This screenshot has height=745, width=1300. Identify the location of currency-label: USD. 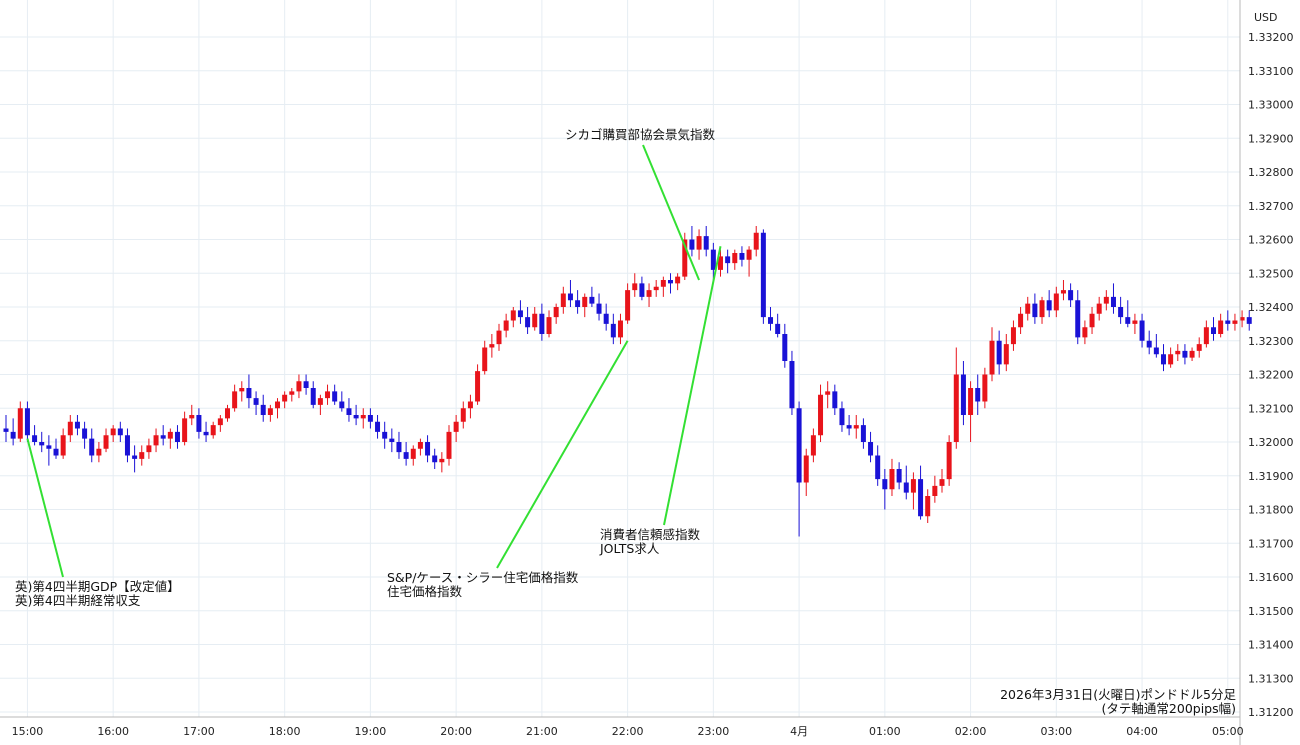
(1266, 17).